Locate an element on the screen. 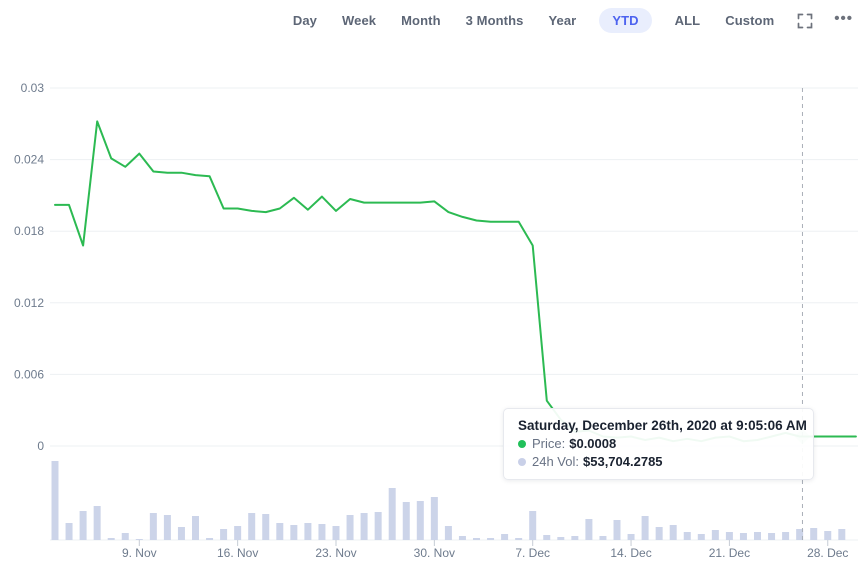 The image size is (858, 578). fullscreen-icon is located at coordinates (805, 21).